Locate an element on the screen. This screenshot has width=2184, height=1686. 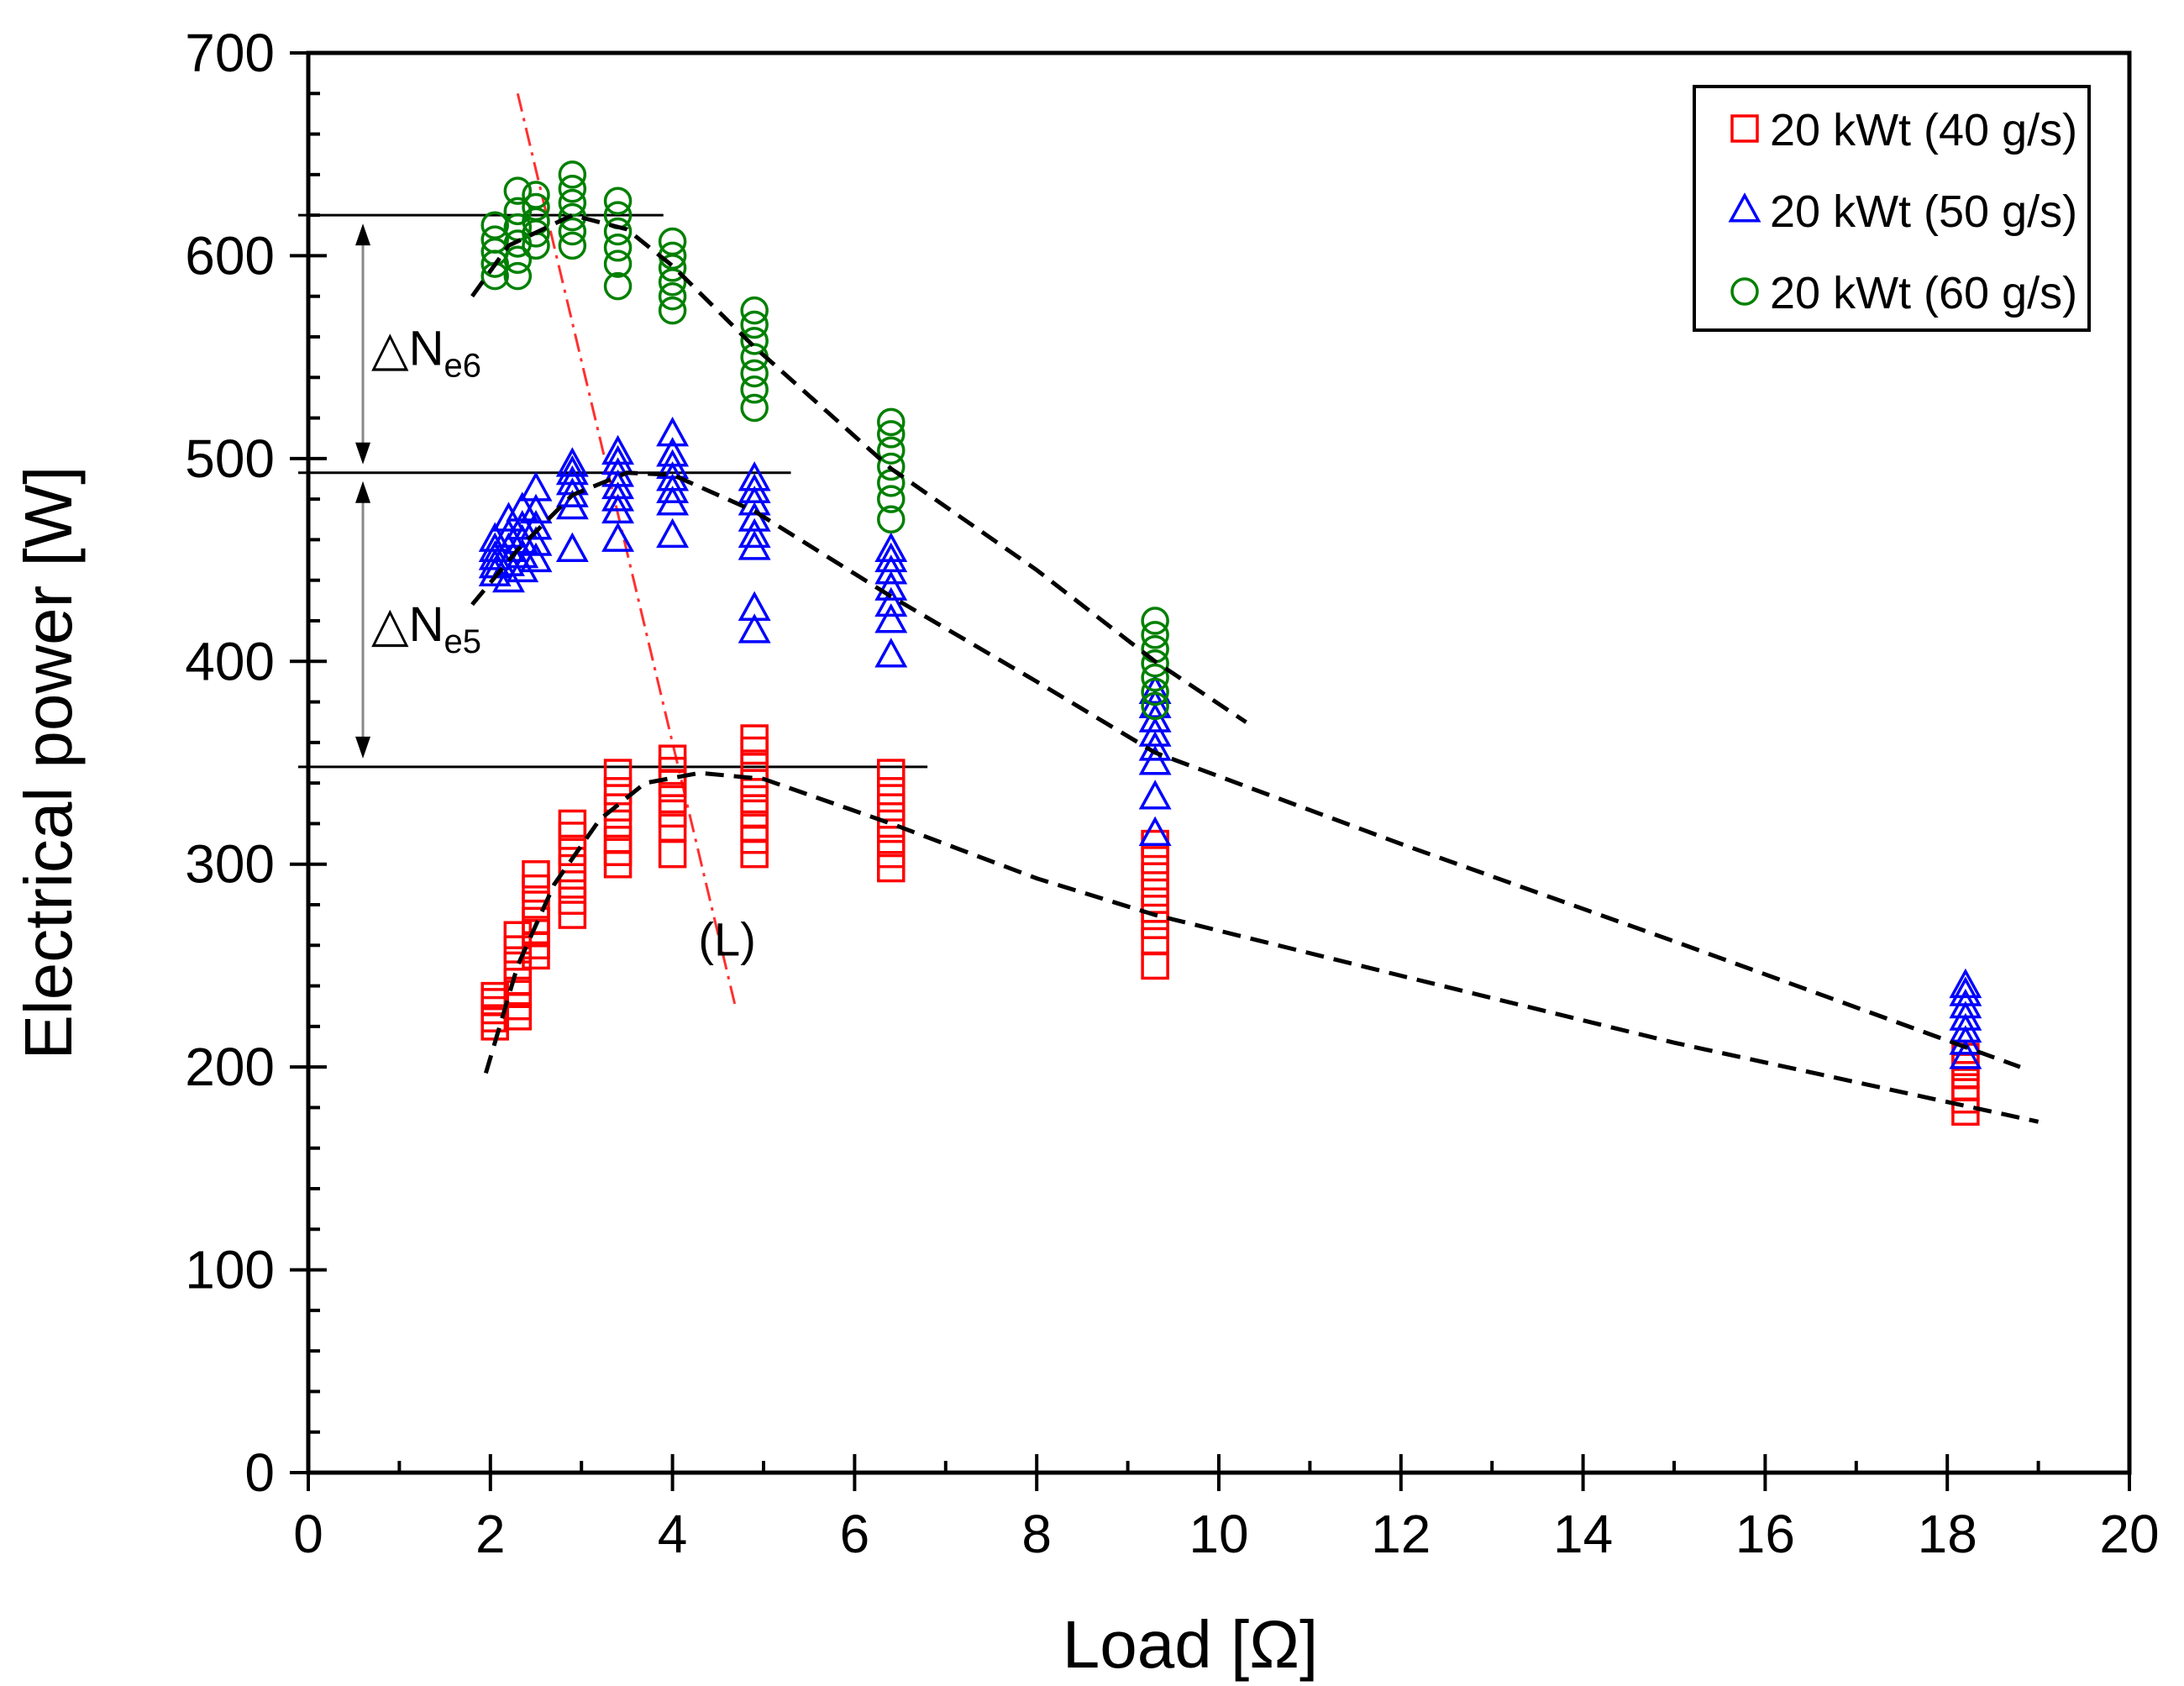
y-tick-label: 700 is located at coordinates (230, 53).